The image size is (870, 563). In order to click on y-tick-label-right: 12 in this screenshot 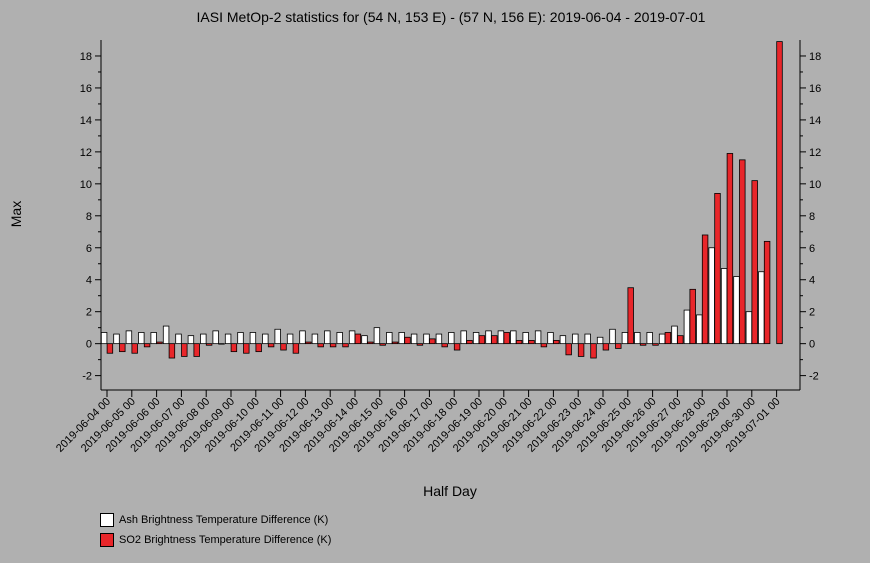, I will do `click(815, 153)`.